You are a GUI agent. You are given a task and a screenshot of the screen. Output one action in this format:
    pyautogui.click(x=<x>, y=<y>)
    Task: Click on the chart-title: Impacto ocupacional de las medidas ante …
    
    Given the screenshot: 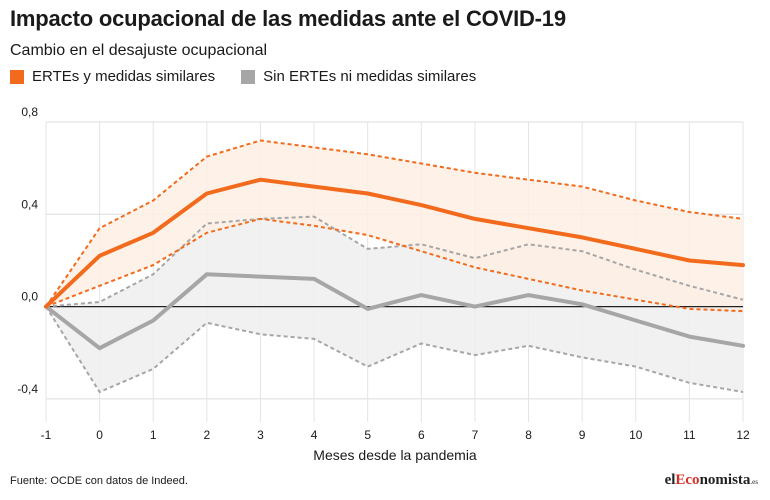 What is the action you would take?
    pyautogui.click(x=288, y=18)
    